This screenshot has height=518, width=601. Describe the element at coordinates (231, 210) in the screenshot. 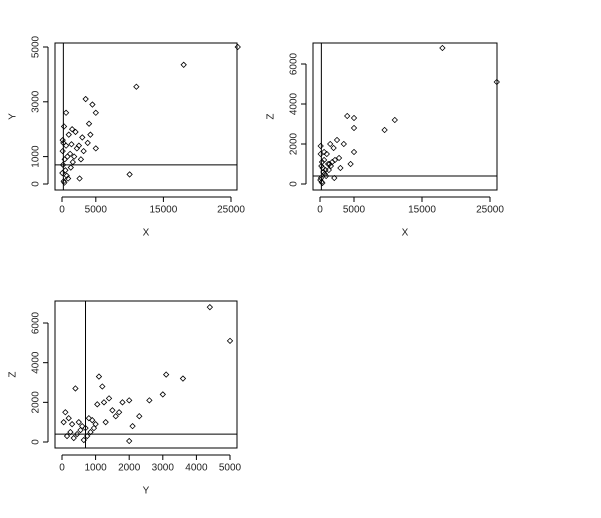

I see `x-tick-label: 25000` at that location.